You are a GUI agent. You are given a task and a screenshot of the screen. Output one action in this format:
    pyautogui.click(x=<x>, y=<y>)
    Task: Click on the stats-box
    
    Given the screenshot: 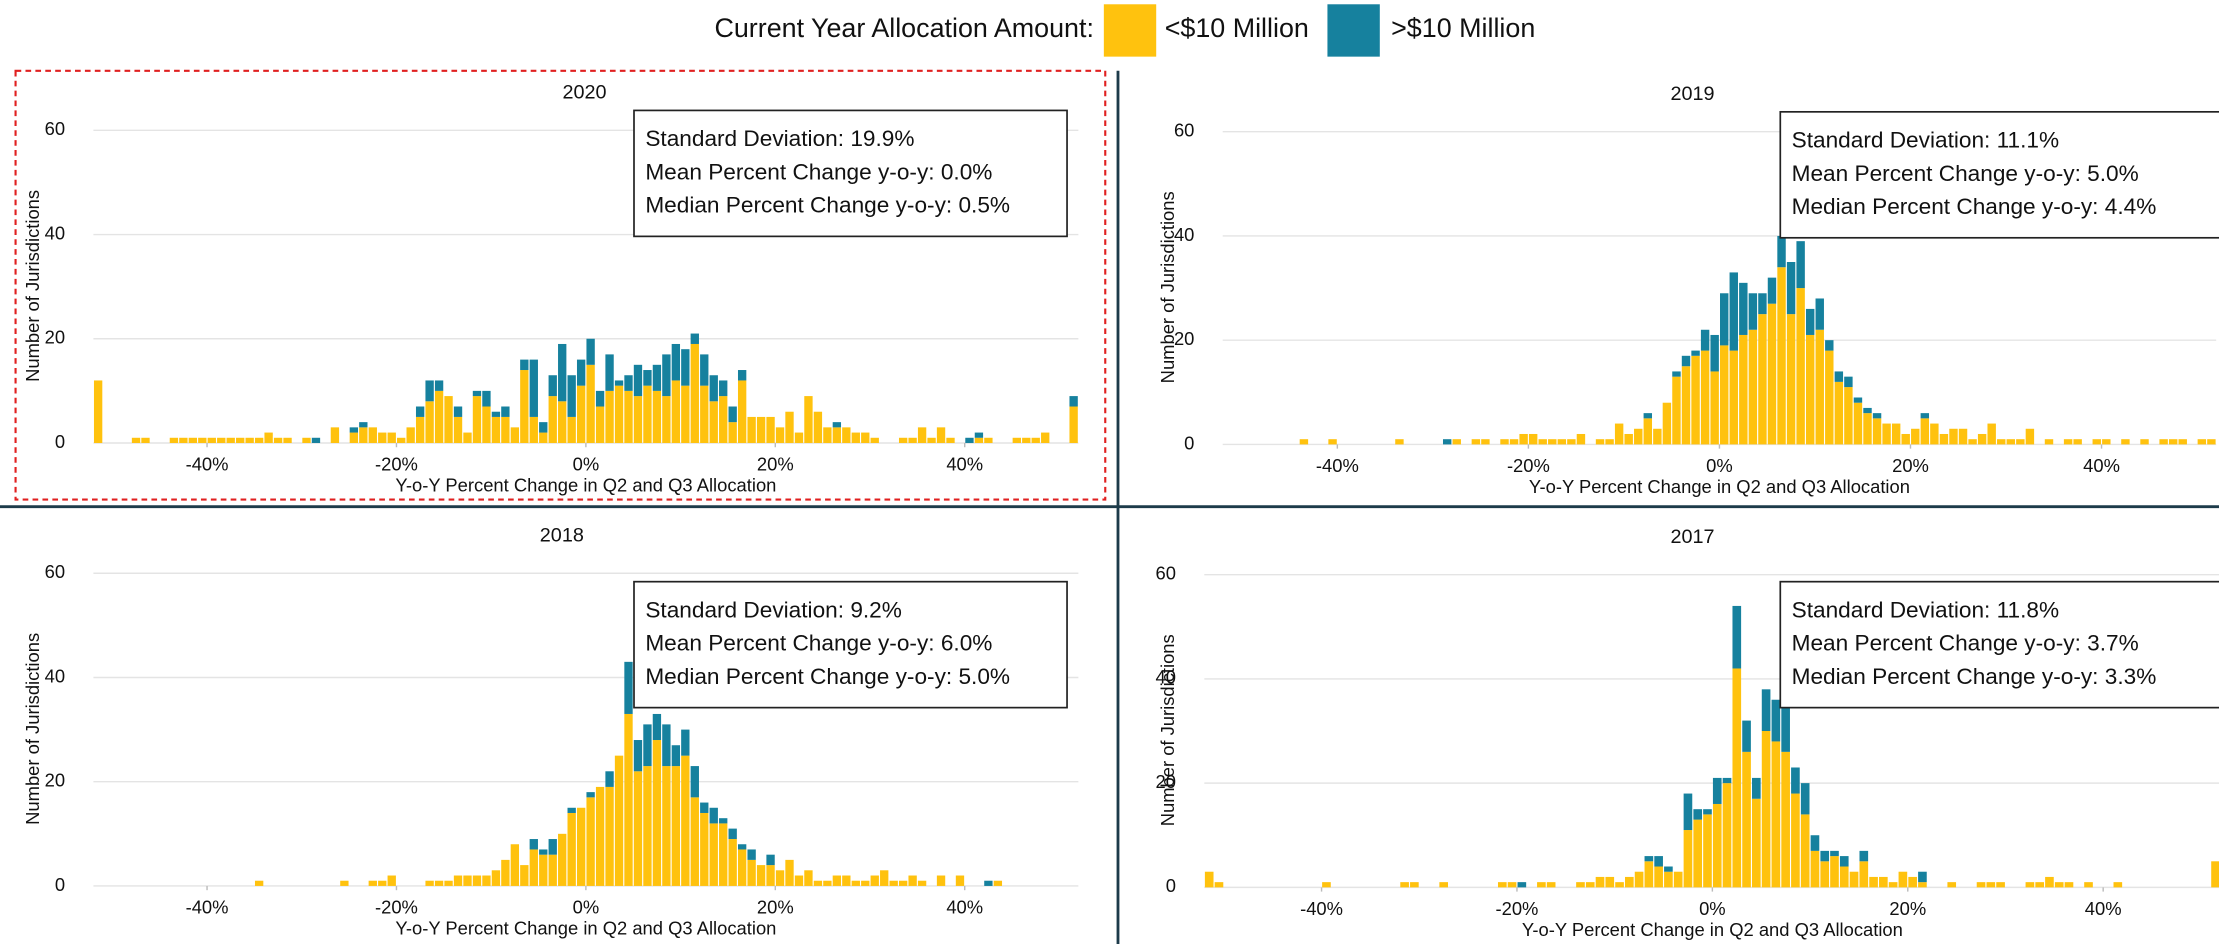 What is the action you would take?
    pyautogui.click(x=1999, y=174)
    